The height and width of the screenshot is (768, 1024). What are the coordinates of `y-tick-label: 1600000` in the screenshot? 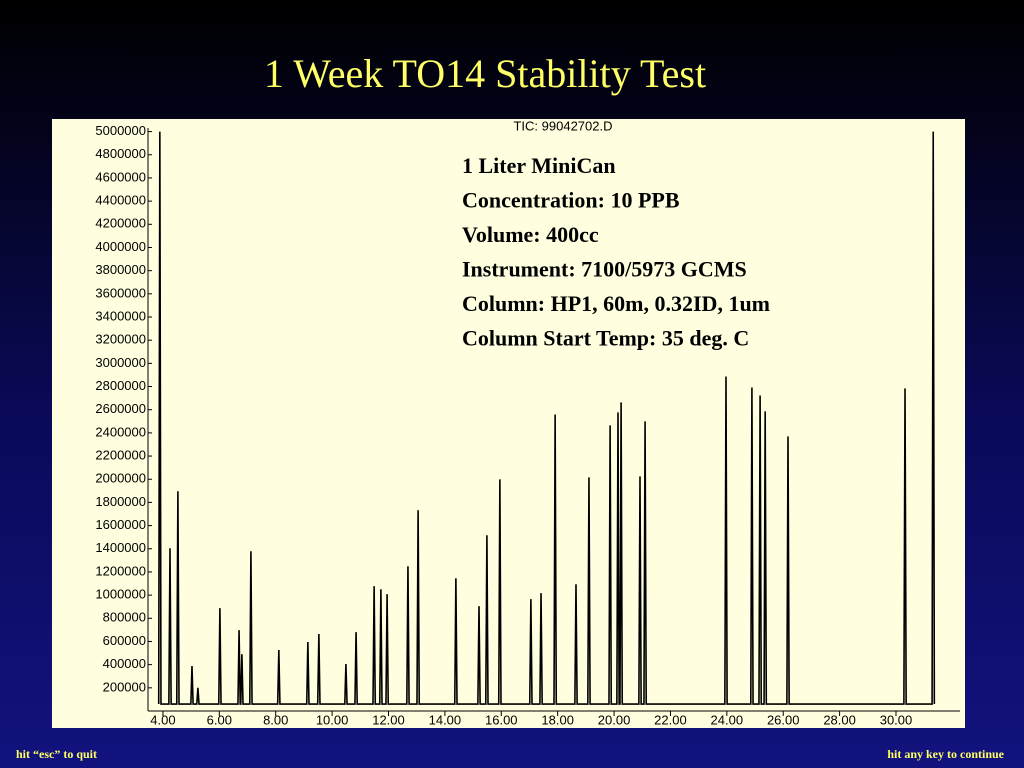 It's located at (120, 524).